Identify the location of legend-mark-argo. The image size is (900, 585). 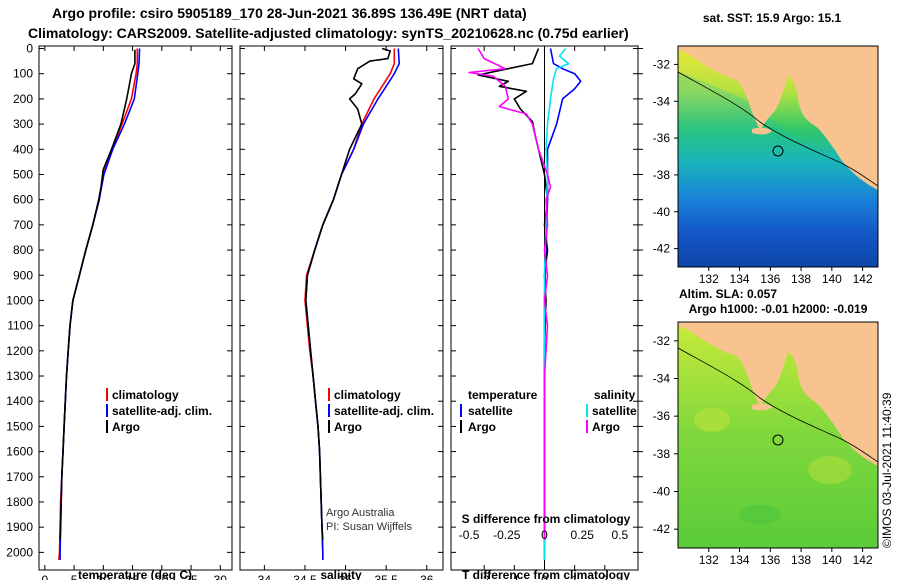
(107, 426).